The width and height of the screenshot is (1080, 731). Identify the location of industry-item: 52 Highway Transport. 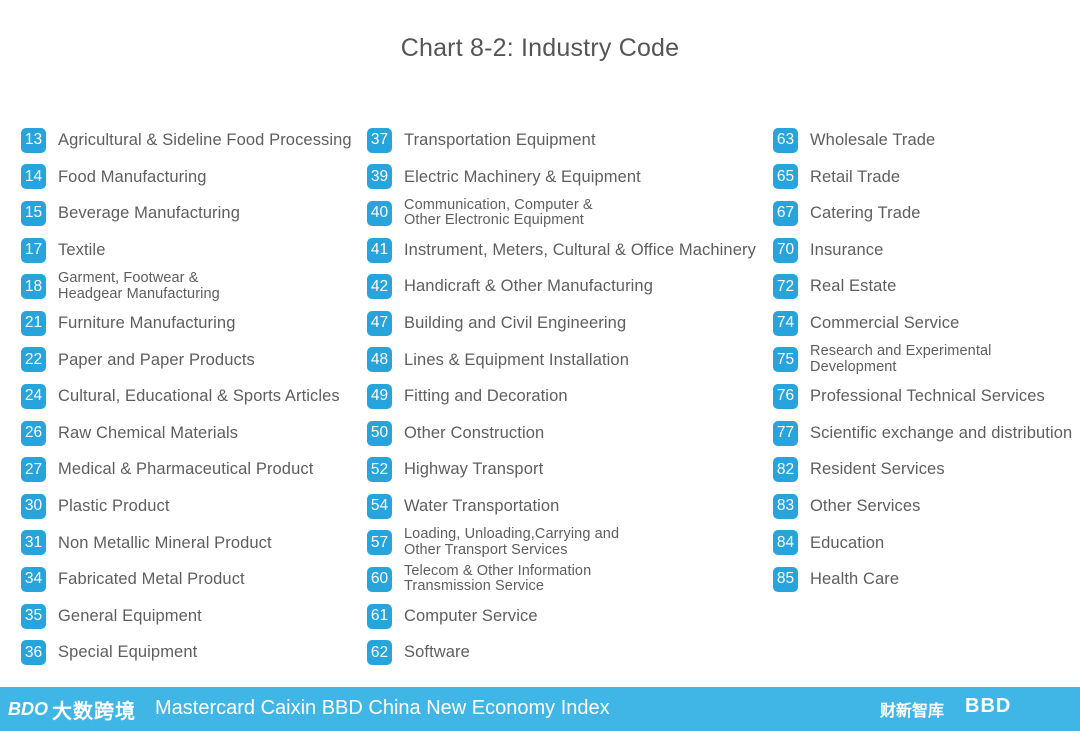
(567, 469).